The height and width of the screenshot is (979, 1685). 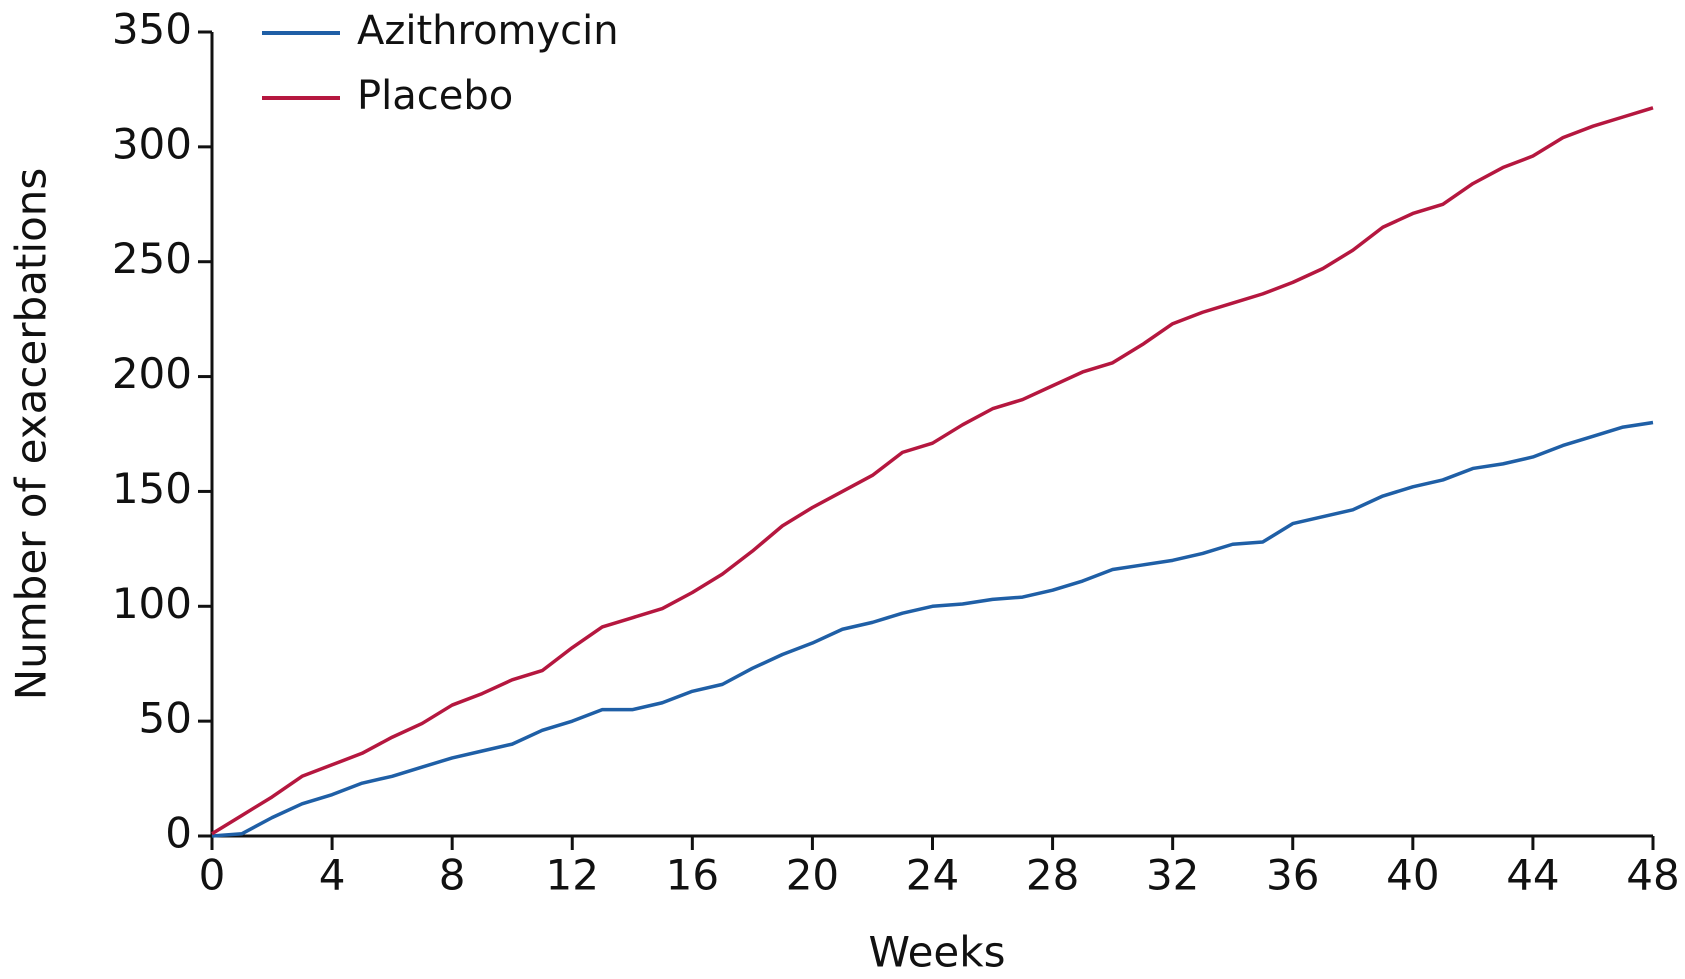 What do you see at coordinates (937, 952) in the screenshot?
I see `x-axis-label: Weeks` at bounding box center [937, 952].